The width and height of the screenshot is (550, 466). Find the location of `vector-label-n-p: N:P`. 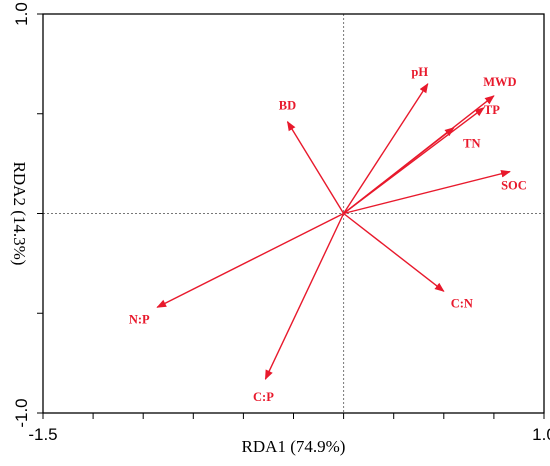

vector-label-n-p: N:P is located at coordinates (139, 319).